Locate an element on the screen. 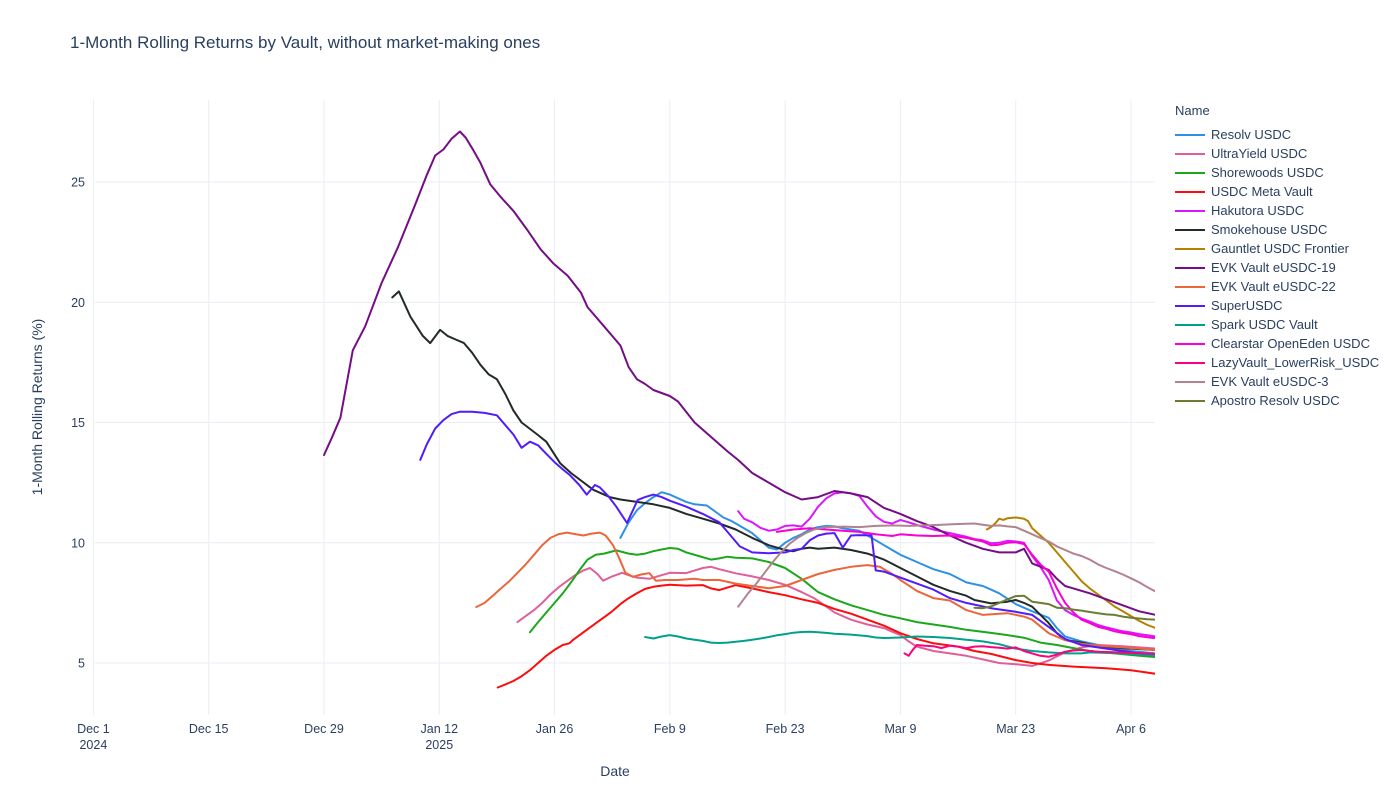  legend-item-label: SuperUSDC is located at coordinates (1247, 305).